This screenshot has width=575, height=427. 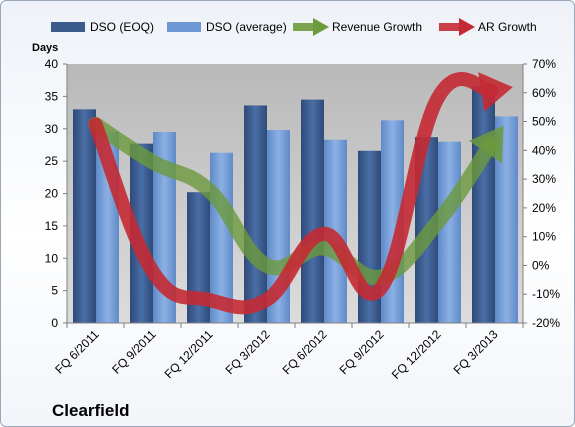 What do you see at coordinates (52, 129) in the screenshot?
I see `y-tick-label: 30` at bounding box center [52, 129].